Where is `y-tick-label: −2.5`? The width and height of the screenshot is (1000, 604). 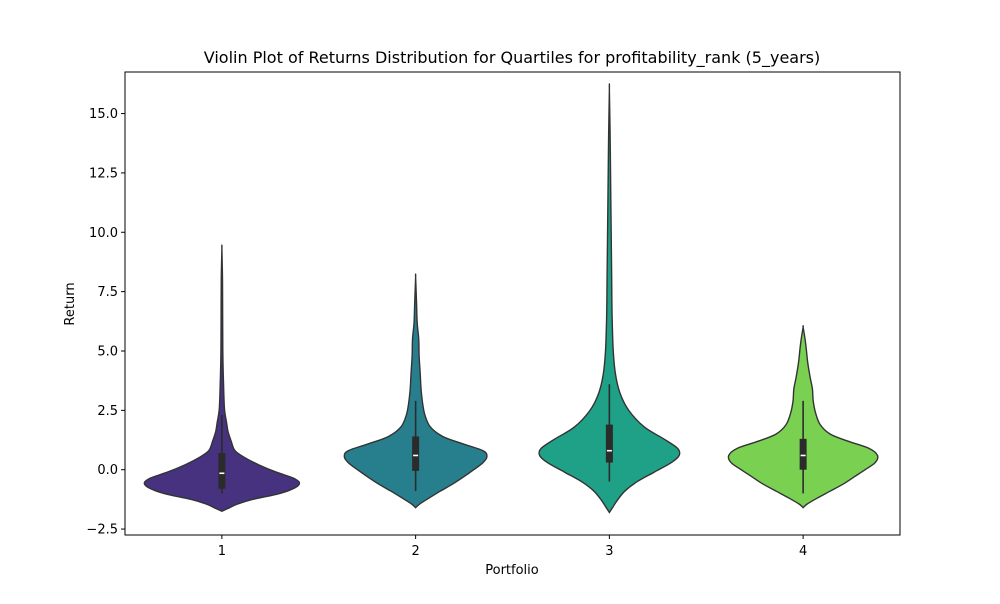
y-tick-label: −2.5 is located at coordinates (102, 530).